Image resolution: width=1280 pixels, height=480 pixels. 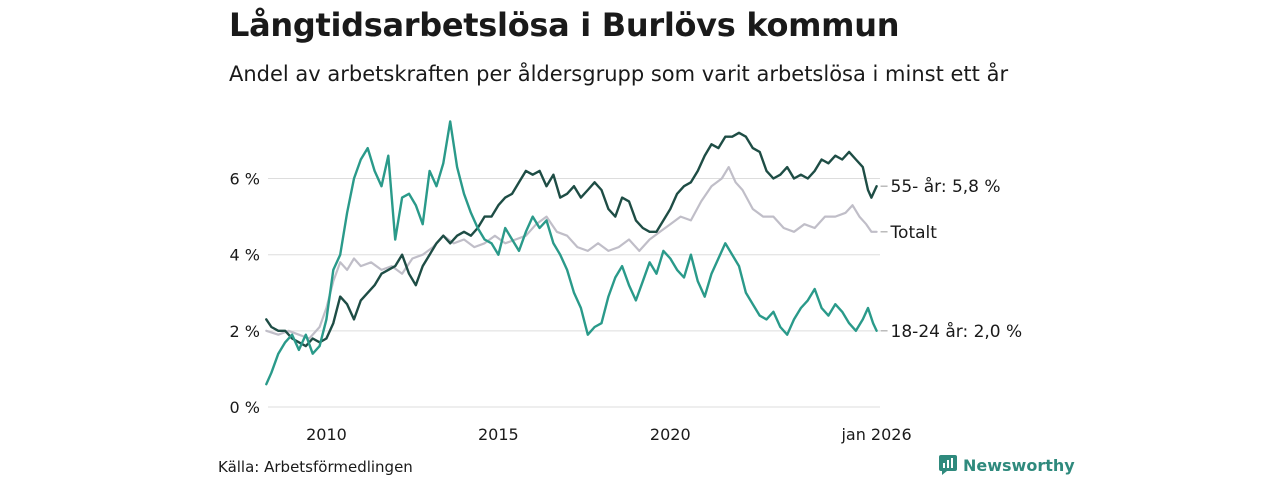 What do you see at coordinates (948, 465) in the screenshot?
I see `newsworthy-logo-icon` at bounding box center [948, 465].